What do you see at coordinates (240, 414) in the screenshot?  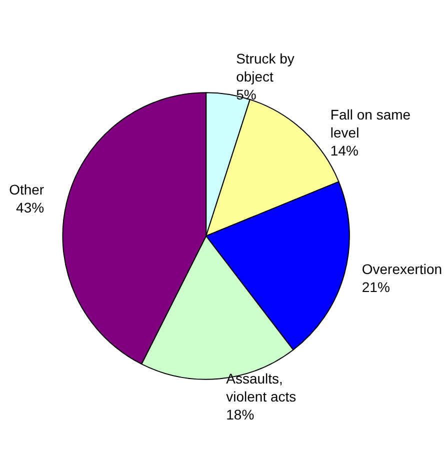 I see `data-label: 18%` at bounding box center [240, 414].